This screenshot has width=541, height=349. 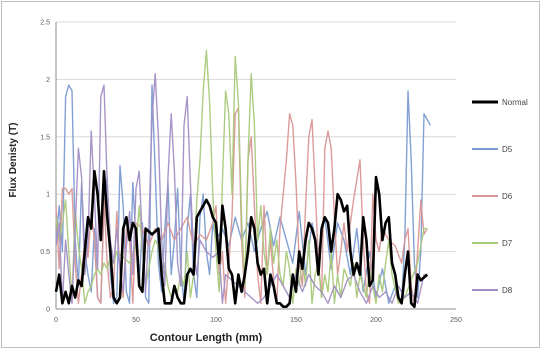 I want to click on x-tick-label: 250, so click(x=456, y=320).